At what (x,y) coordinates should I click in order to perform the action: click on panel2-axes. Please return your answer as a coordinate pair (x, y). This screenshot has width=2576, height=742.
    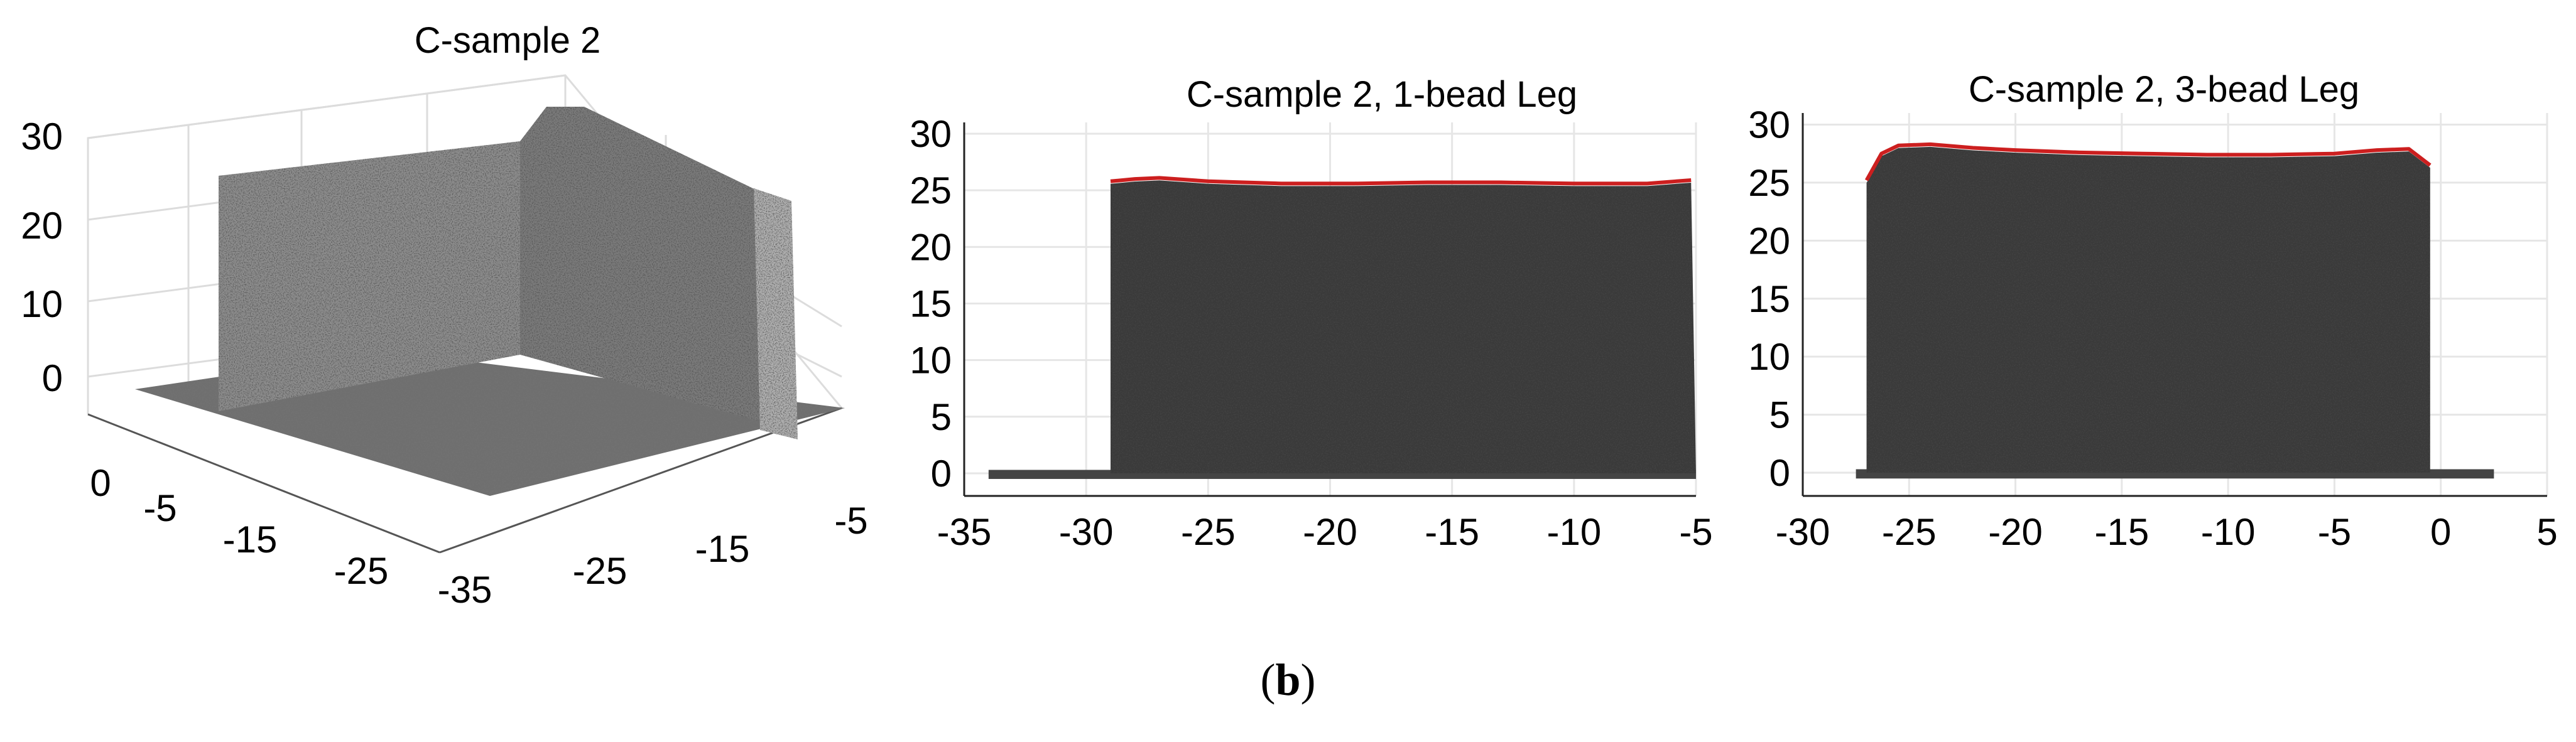
    Looking at the image, I should click on (1329, 309).